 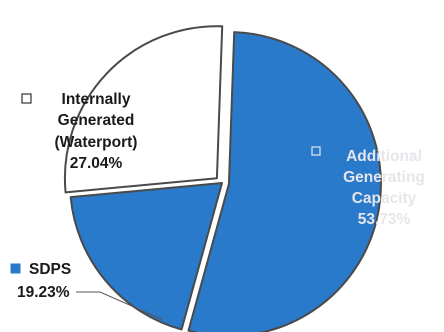 What do you see at coordinates (384, 219) in the screenshot?
I see `label-additional-value: 53.73%` at bounding box center [384, 219].